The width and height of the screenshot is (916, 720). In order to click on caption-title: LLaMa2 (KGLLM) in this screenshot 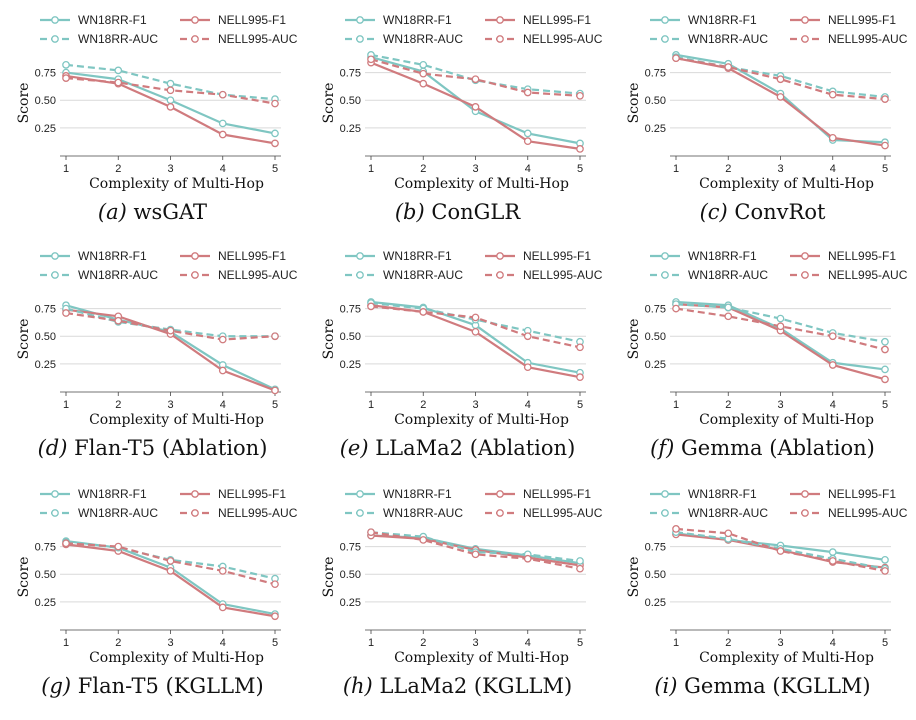, I will do `click(476, 686)`.